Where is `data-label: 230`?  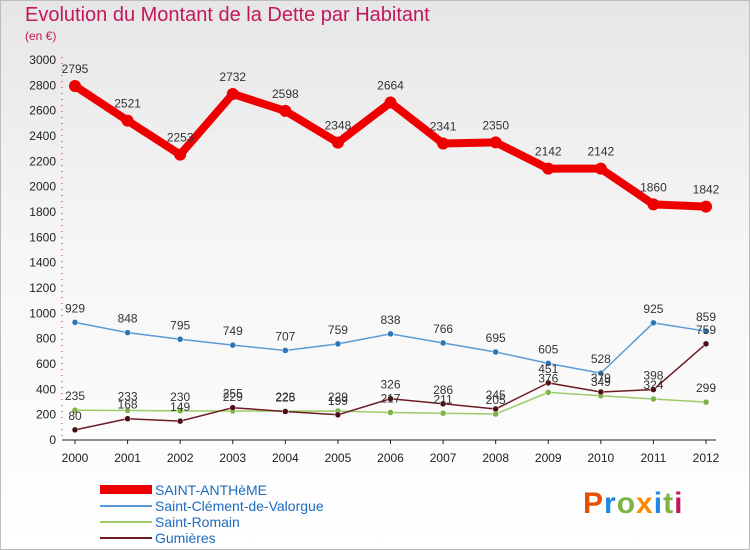
data-label: 230 is located at coordinates (180, 397).